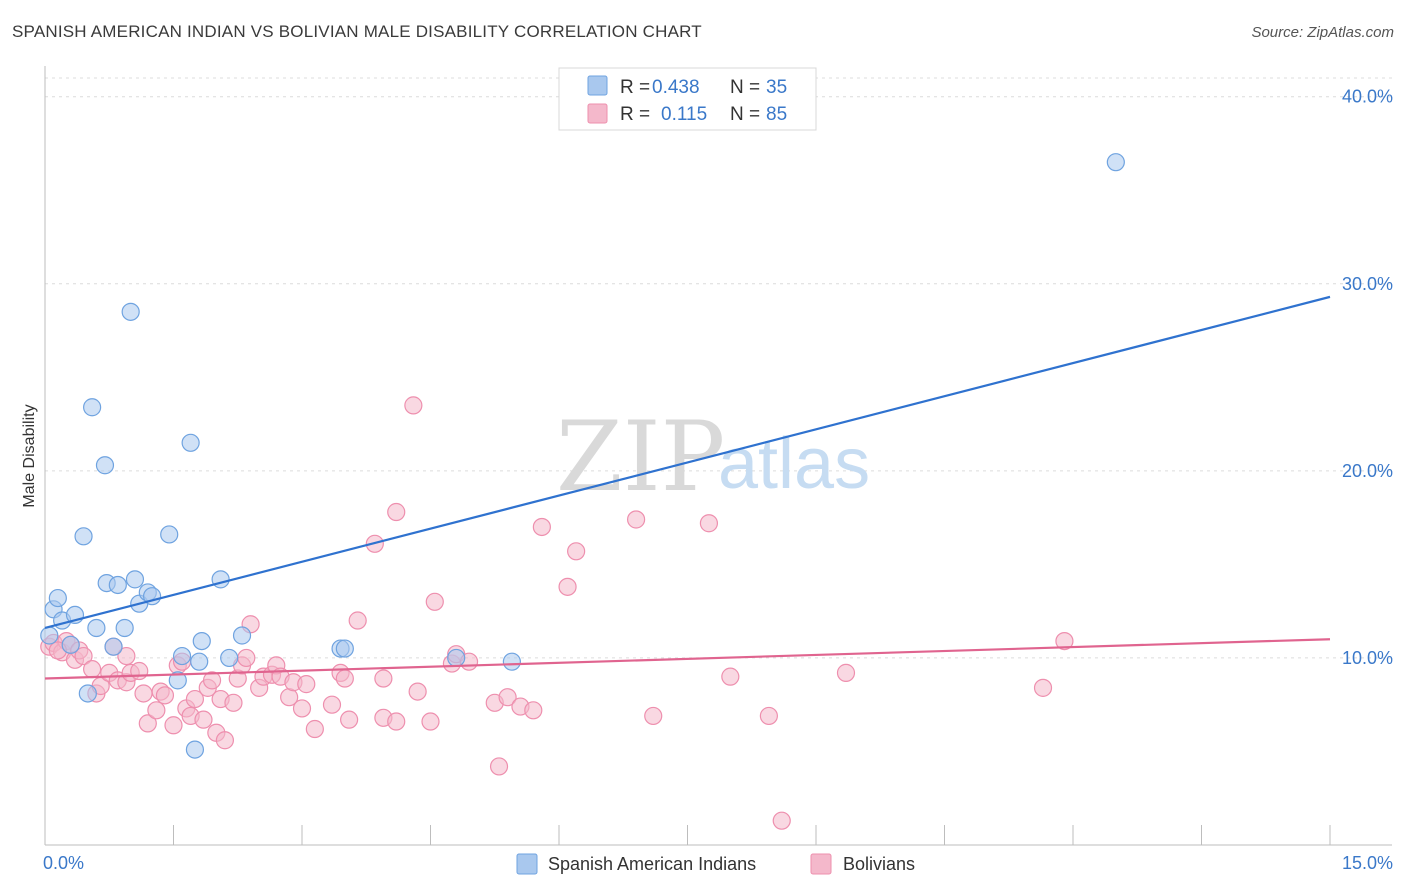 The height and width of the screenshot is (892, 1406). I want to click on y-axis-label: Male Disability, so click(29, 455).